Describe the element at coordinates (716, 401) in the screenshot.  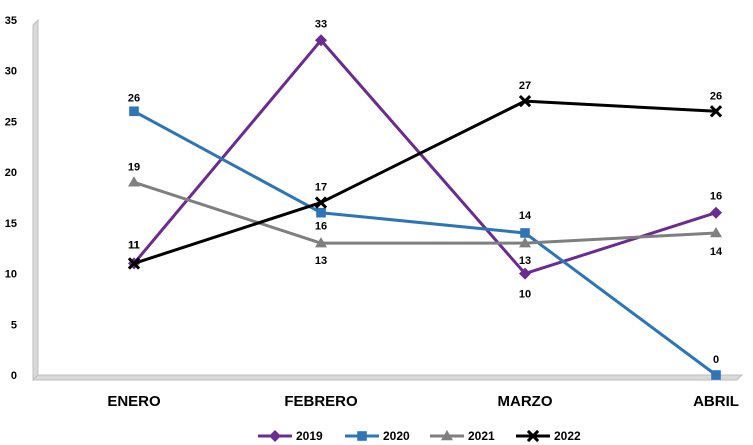
I see `x-tick-label: ABRIL` at that location.